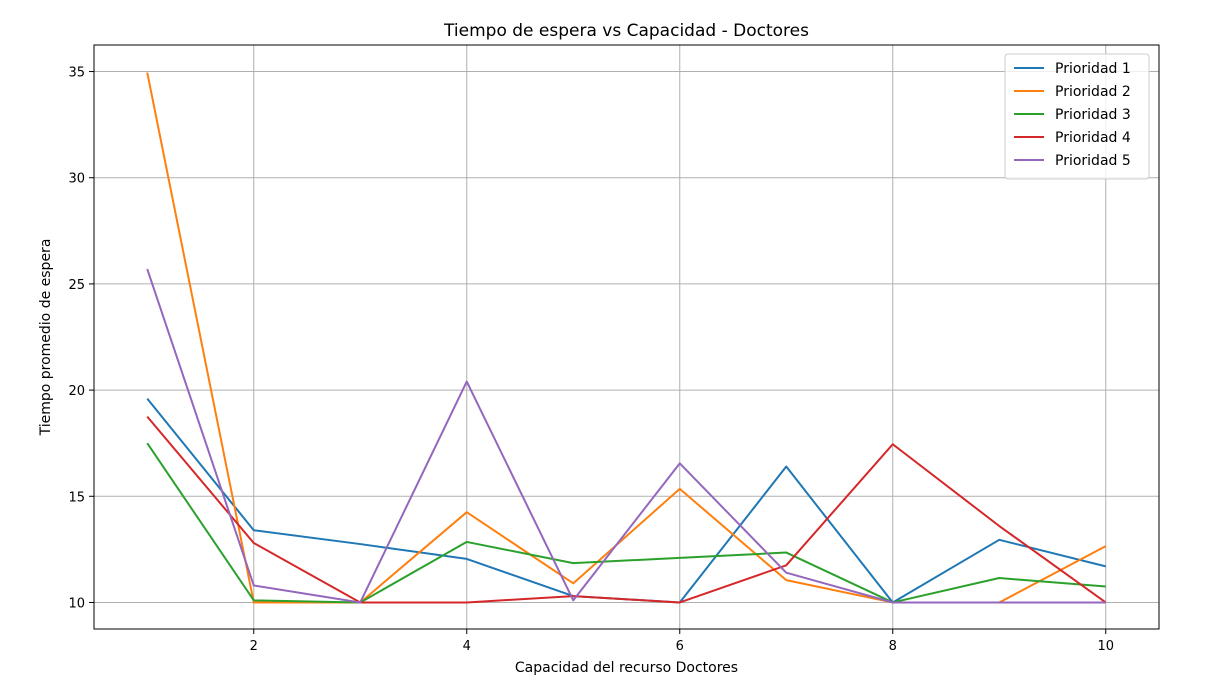 Image resolution: width=1212 pixels, height=692 pixels. What do you see at coordinates (76, 497) in the screenshot?
I see `y-tick-label: 15` at bounding box center [76, 497].